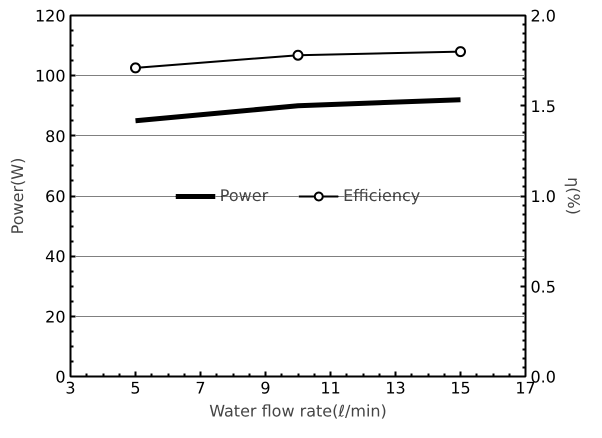 Image resolution: width=602 pixels, height=438 pixels. What do you see at coordinates (298, 411) in the screenshot?
I see `x-axis-title: Water flow rate(ℓ/min)` at bounding box center [298, 411].